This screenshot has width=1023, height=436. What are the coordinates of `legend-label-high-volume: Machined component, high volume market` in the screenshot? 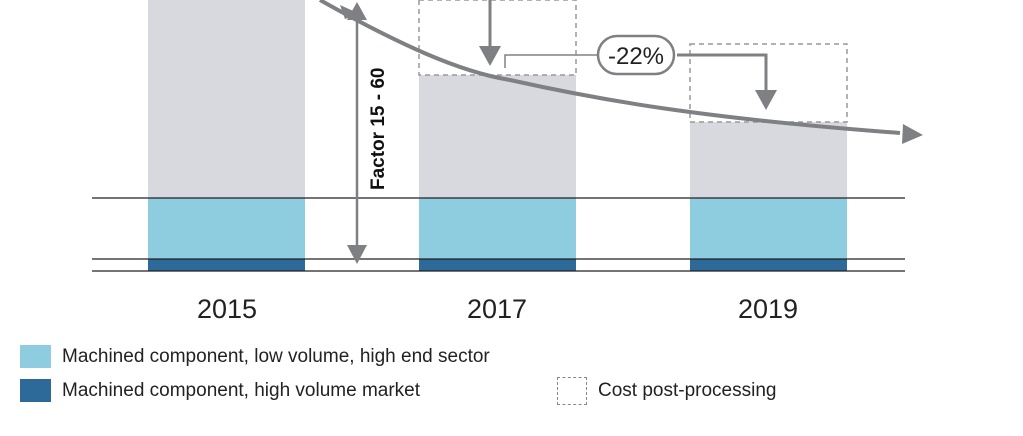 It's located at (241, 390).